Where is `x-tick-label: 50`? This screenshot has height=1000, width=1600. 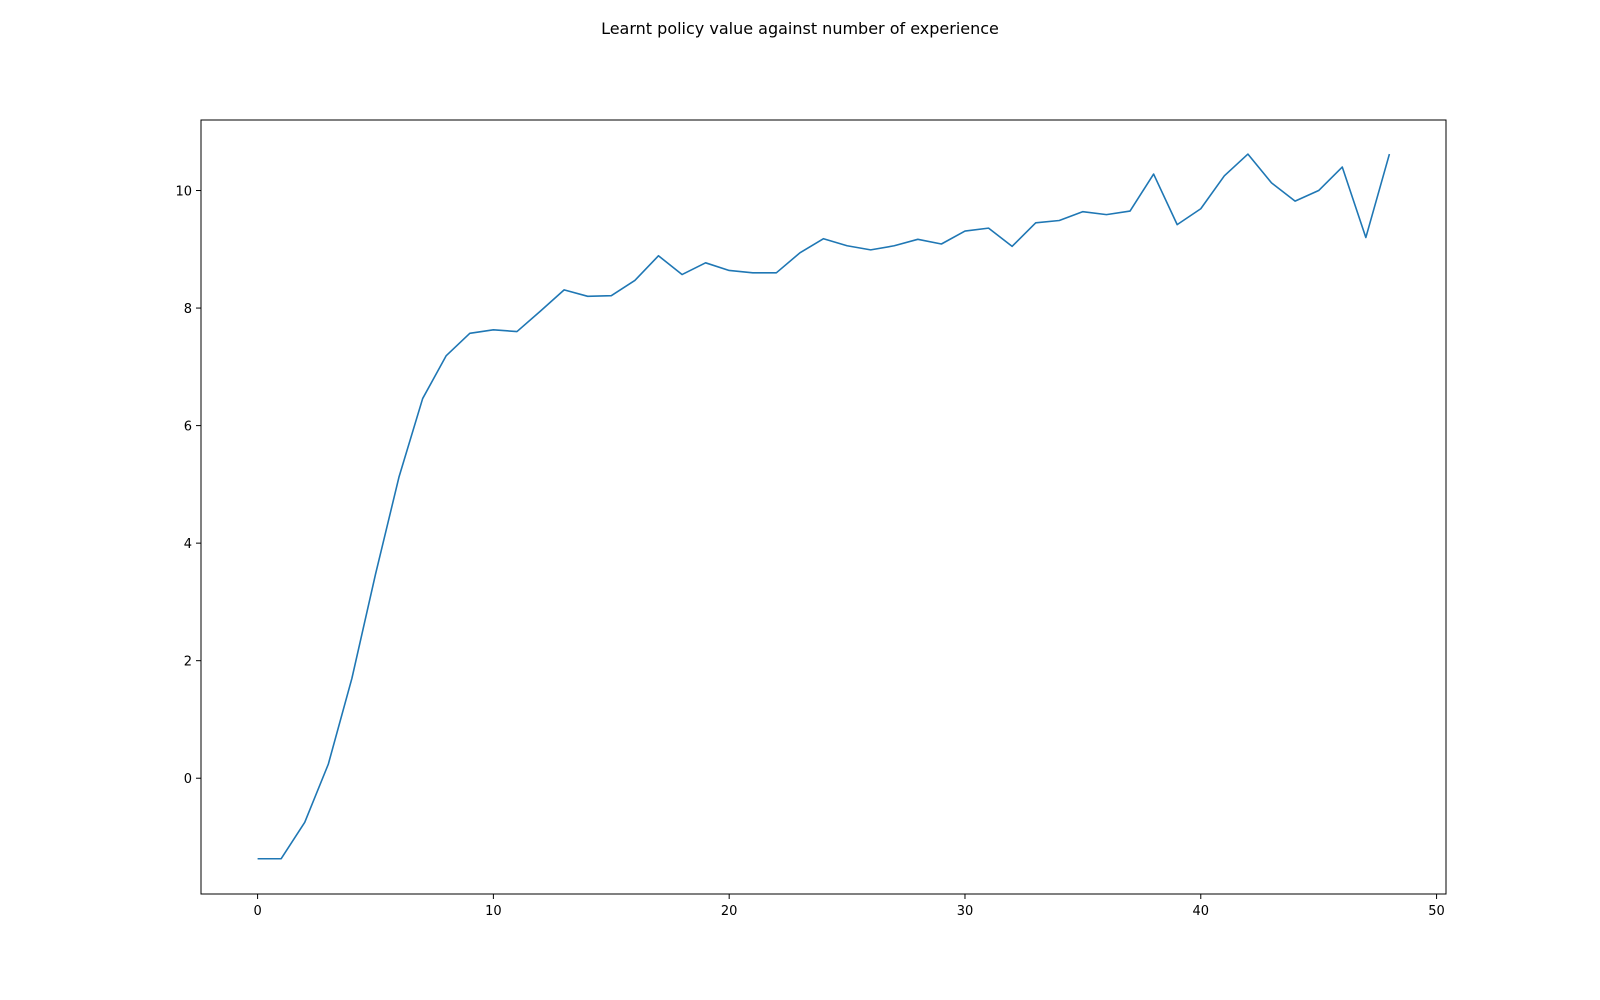 x-tick-label: 50 is located at coordinates (1436, 911).